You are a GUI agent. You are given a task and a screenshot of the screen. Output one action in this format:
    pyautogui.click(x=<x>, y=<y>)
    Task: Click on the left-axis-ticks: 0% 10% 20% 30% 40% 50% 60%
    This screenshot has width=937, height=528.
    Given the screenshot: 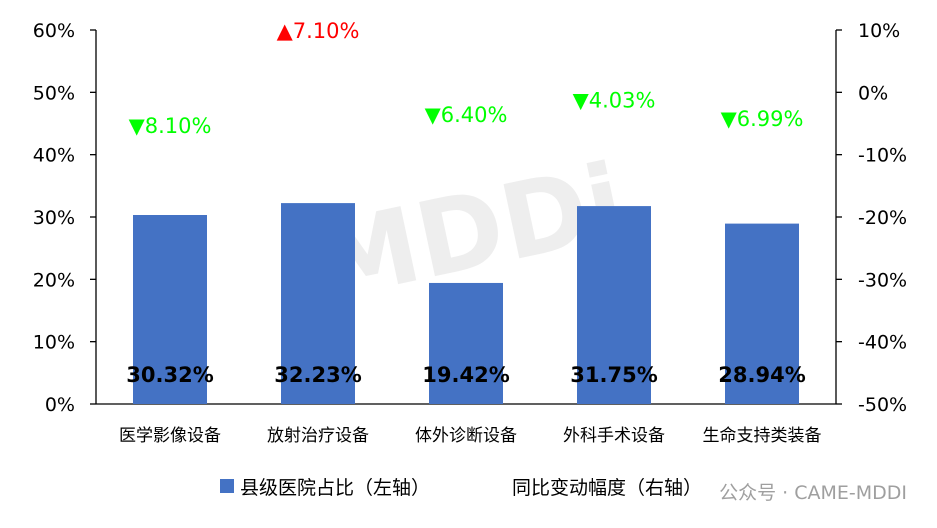 What is the action you would take?
    pyautogui.click(x=64, y=218)
    